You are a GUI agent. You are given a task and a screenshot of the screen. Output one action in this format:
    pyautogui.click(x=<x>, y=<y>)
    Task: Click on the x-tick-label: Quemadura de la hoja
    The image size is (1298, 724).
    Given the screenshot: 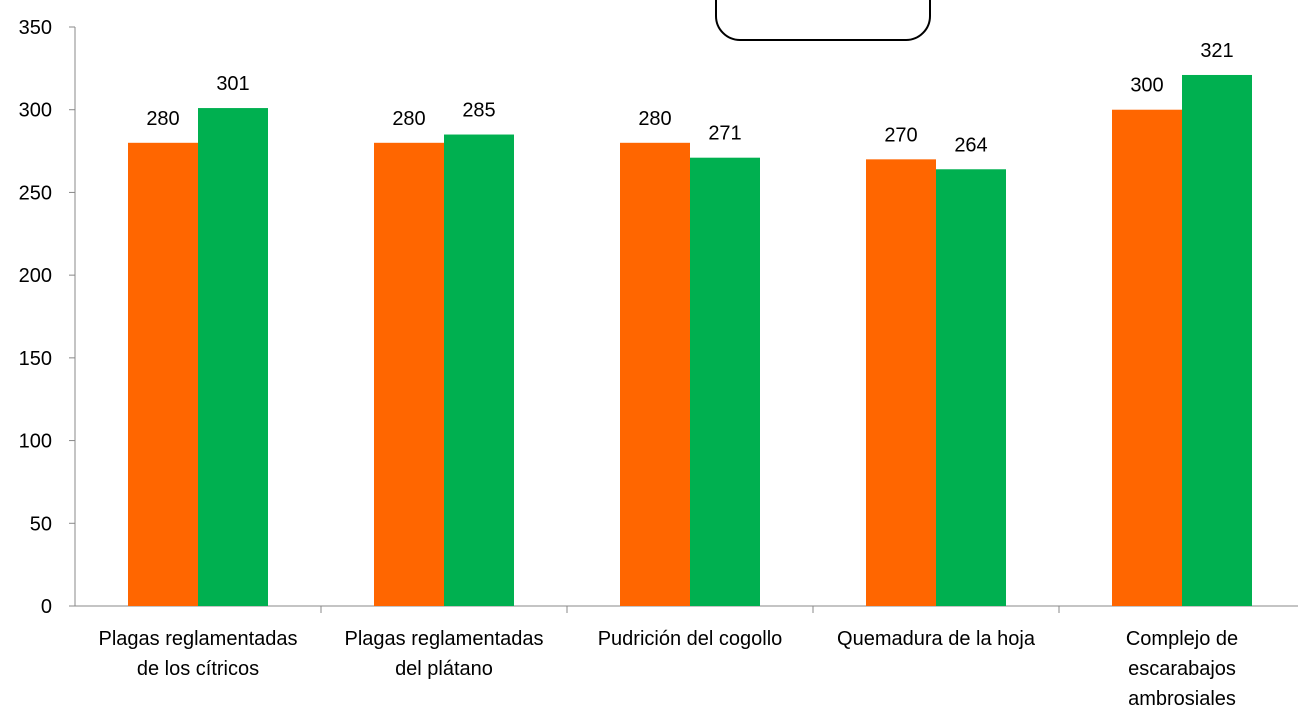 What is the action you would take?
    pyautogui.click(x=936, y=639)
    